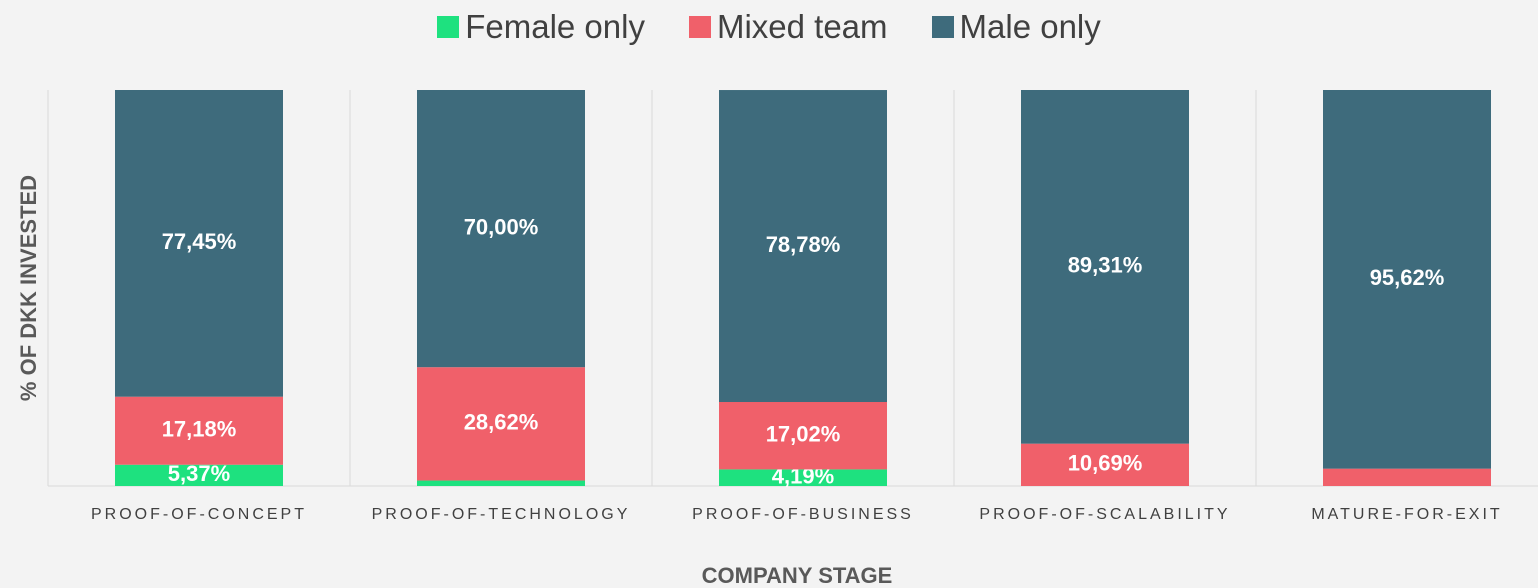  What do you see at coordinates (555, 26) in the screenshot?
I see `legend-label: Female only` at bounding box center [555, 26].